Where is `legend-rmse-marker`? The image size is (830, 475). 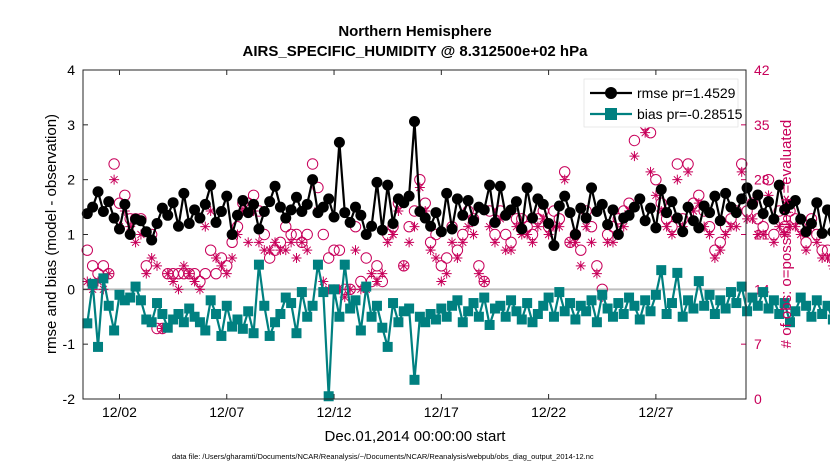 legend-rmse-marker is located at coordinates (611, 93).